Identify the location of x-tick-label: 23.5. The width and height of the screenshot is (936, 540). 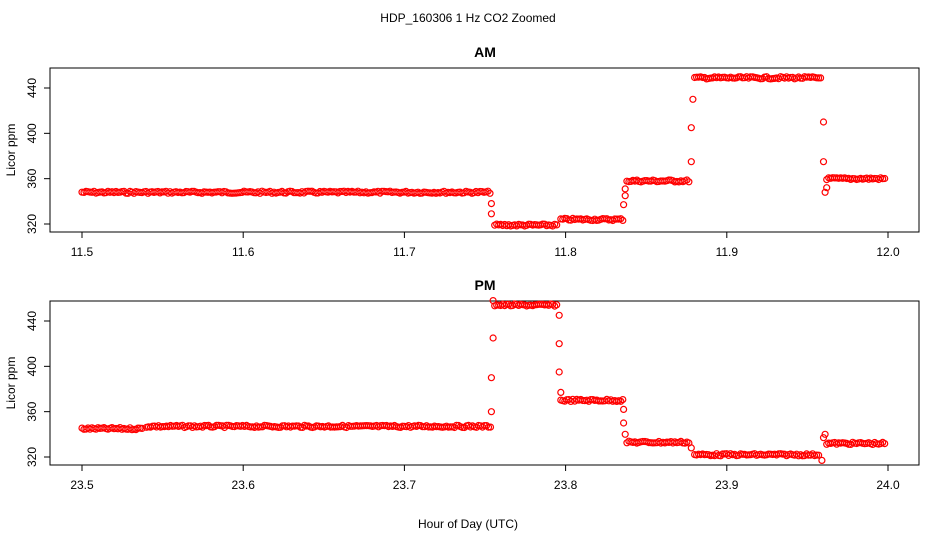
(82, 485).